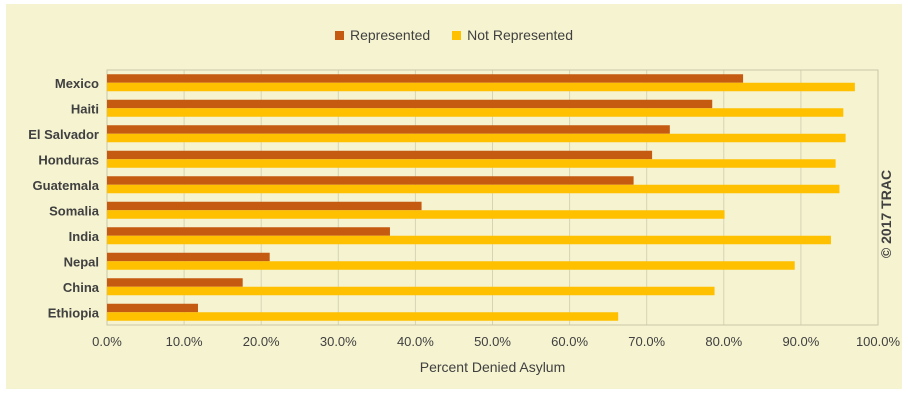 The width and height of the screenshot is (908, 395). I want to click on bar-not-represented-el-salvador, so click(476, 138).